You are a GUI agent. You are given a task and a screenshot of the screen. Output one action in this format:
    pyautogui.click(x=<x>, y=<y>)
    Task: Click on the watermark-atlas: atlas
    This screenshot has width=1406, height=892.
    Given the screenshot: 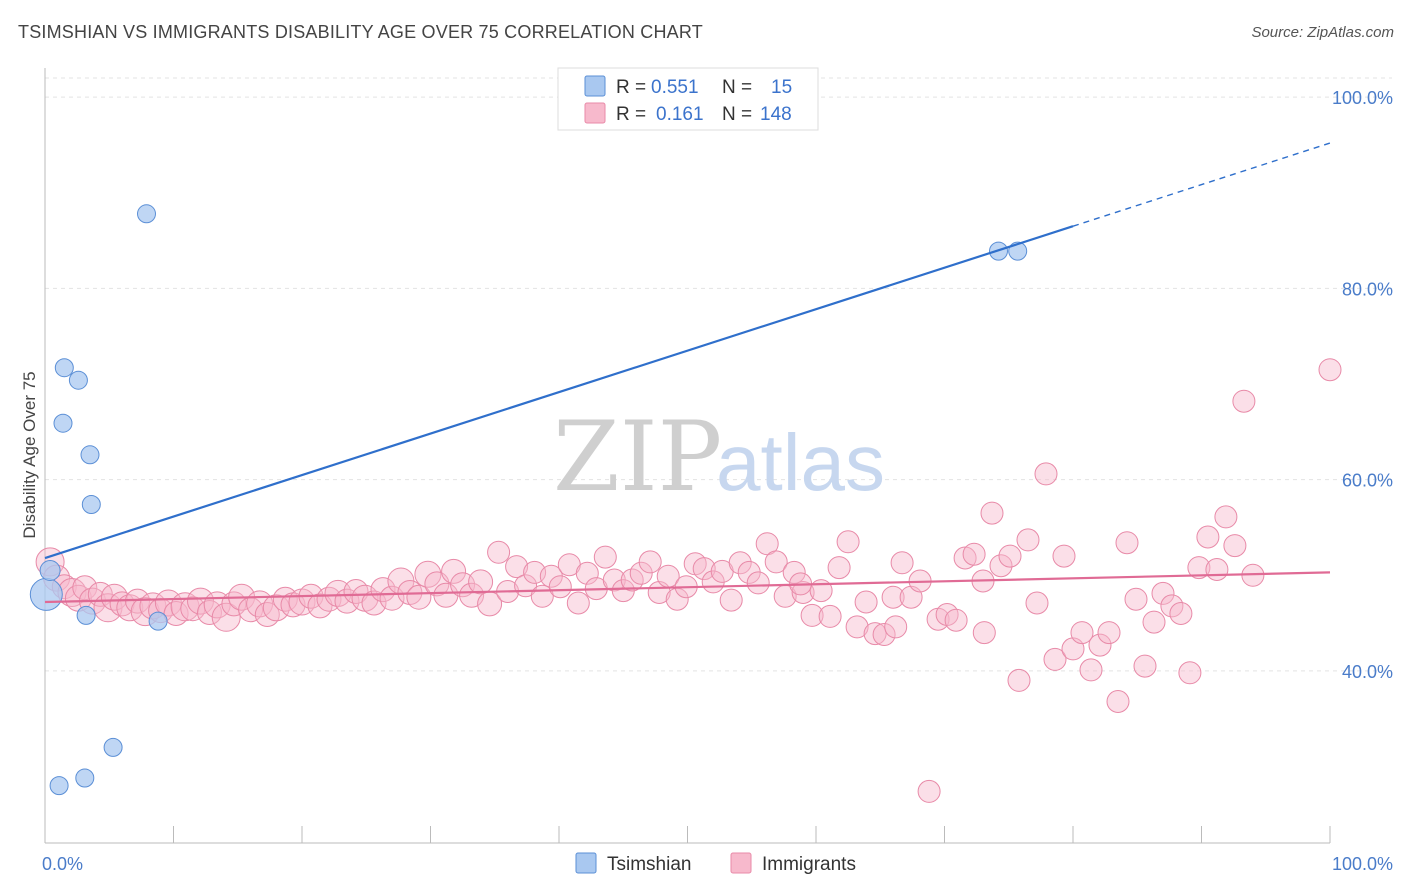 What is the action you would take?
    pyautogui.click(x=800, y=462)
    